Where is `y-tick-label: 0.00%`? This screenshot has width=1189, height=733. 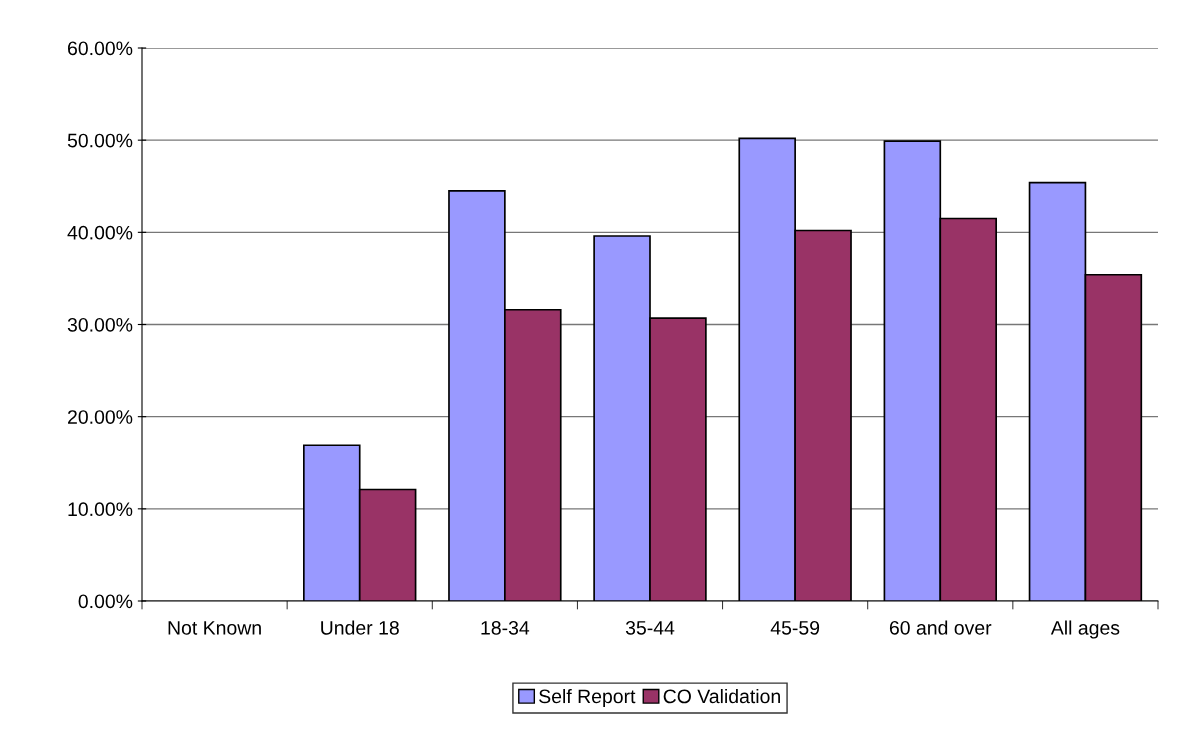
y-tick-label: 0.00% is located at coordinates (105, 601).